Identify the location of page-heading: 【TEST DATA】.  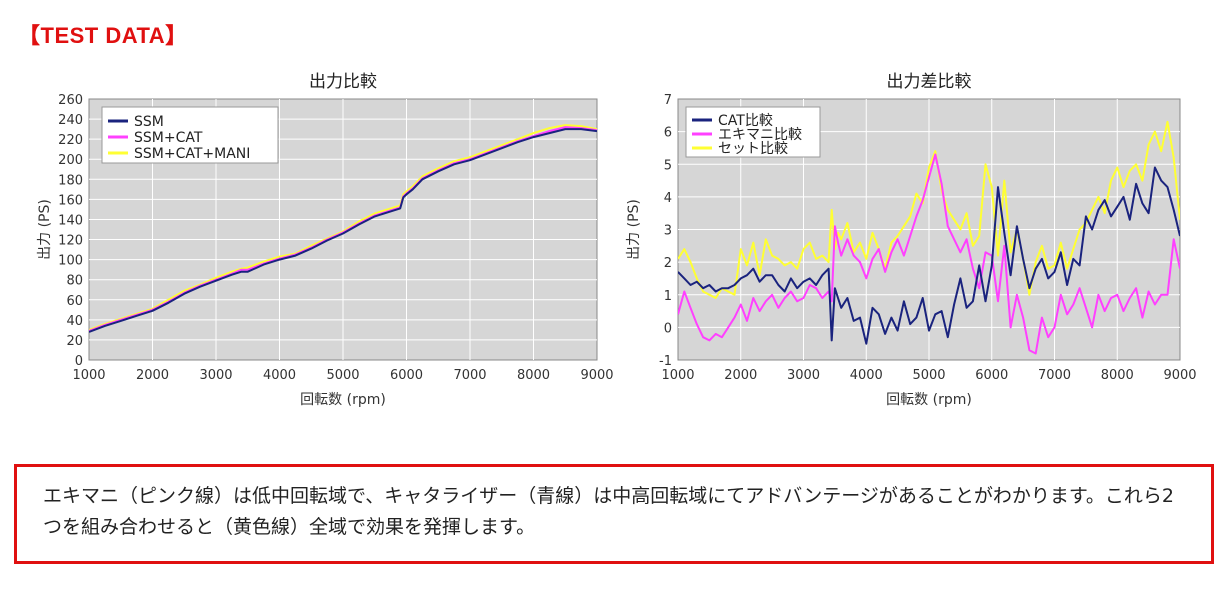
(103, 35).